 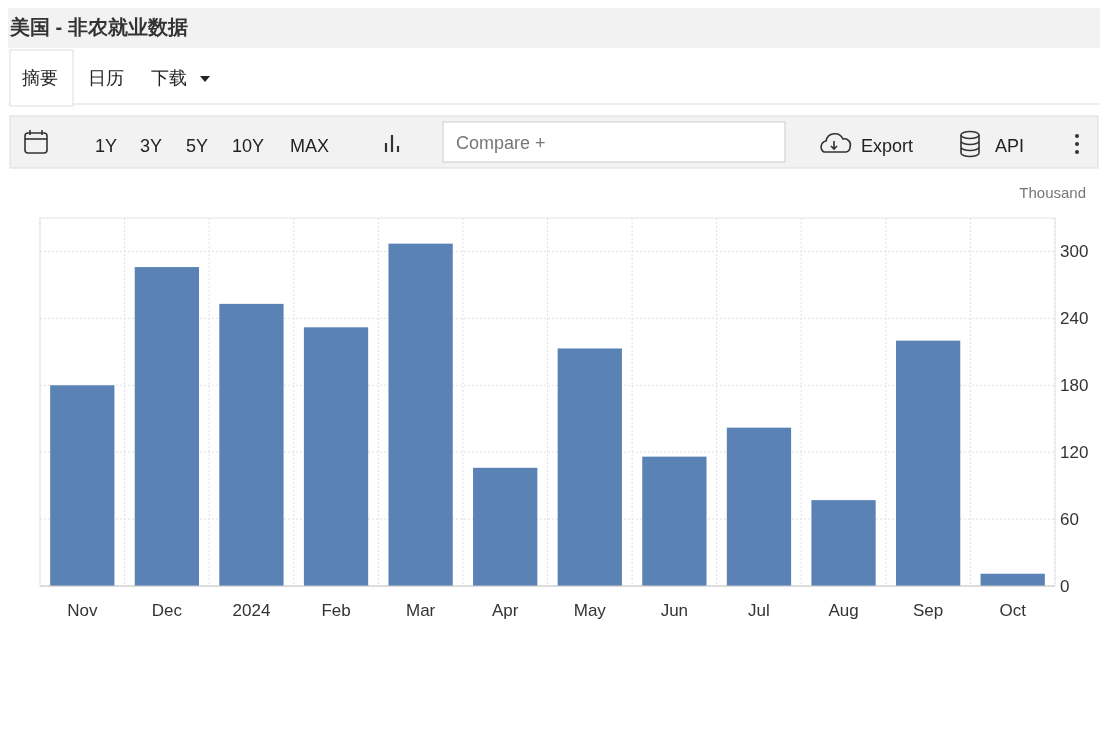 I want to click on y-tick-label: 180, so click(x=1074, y=386).